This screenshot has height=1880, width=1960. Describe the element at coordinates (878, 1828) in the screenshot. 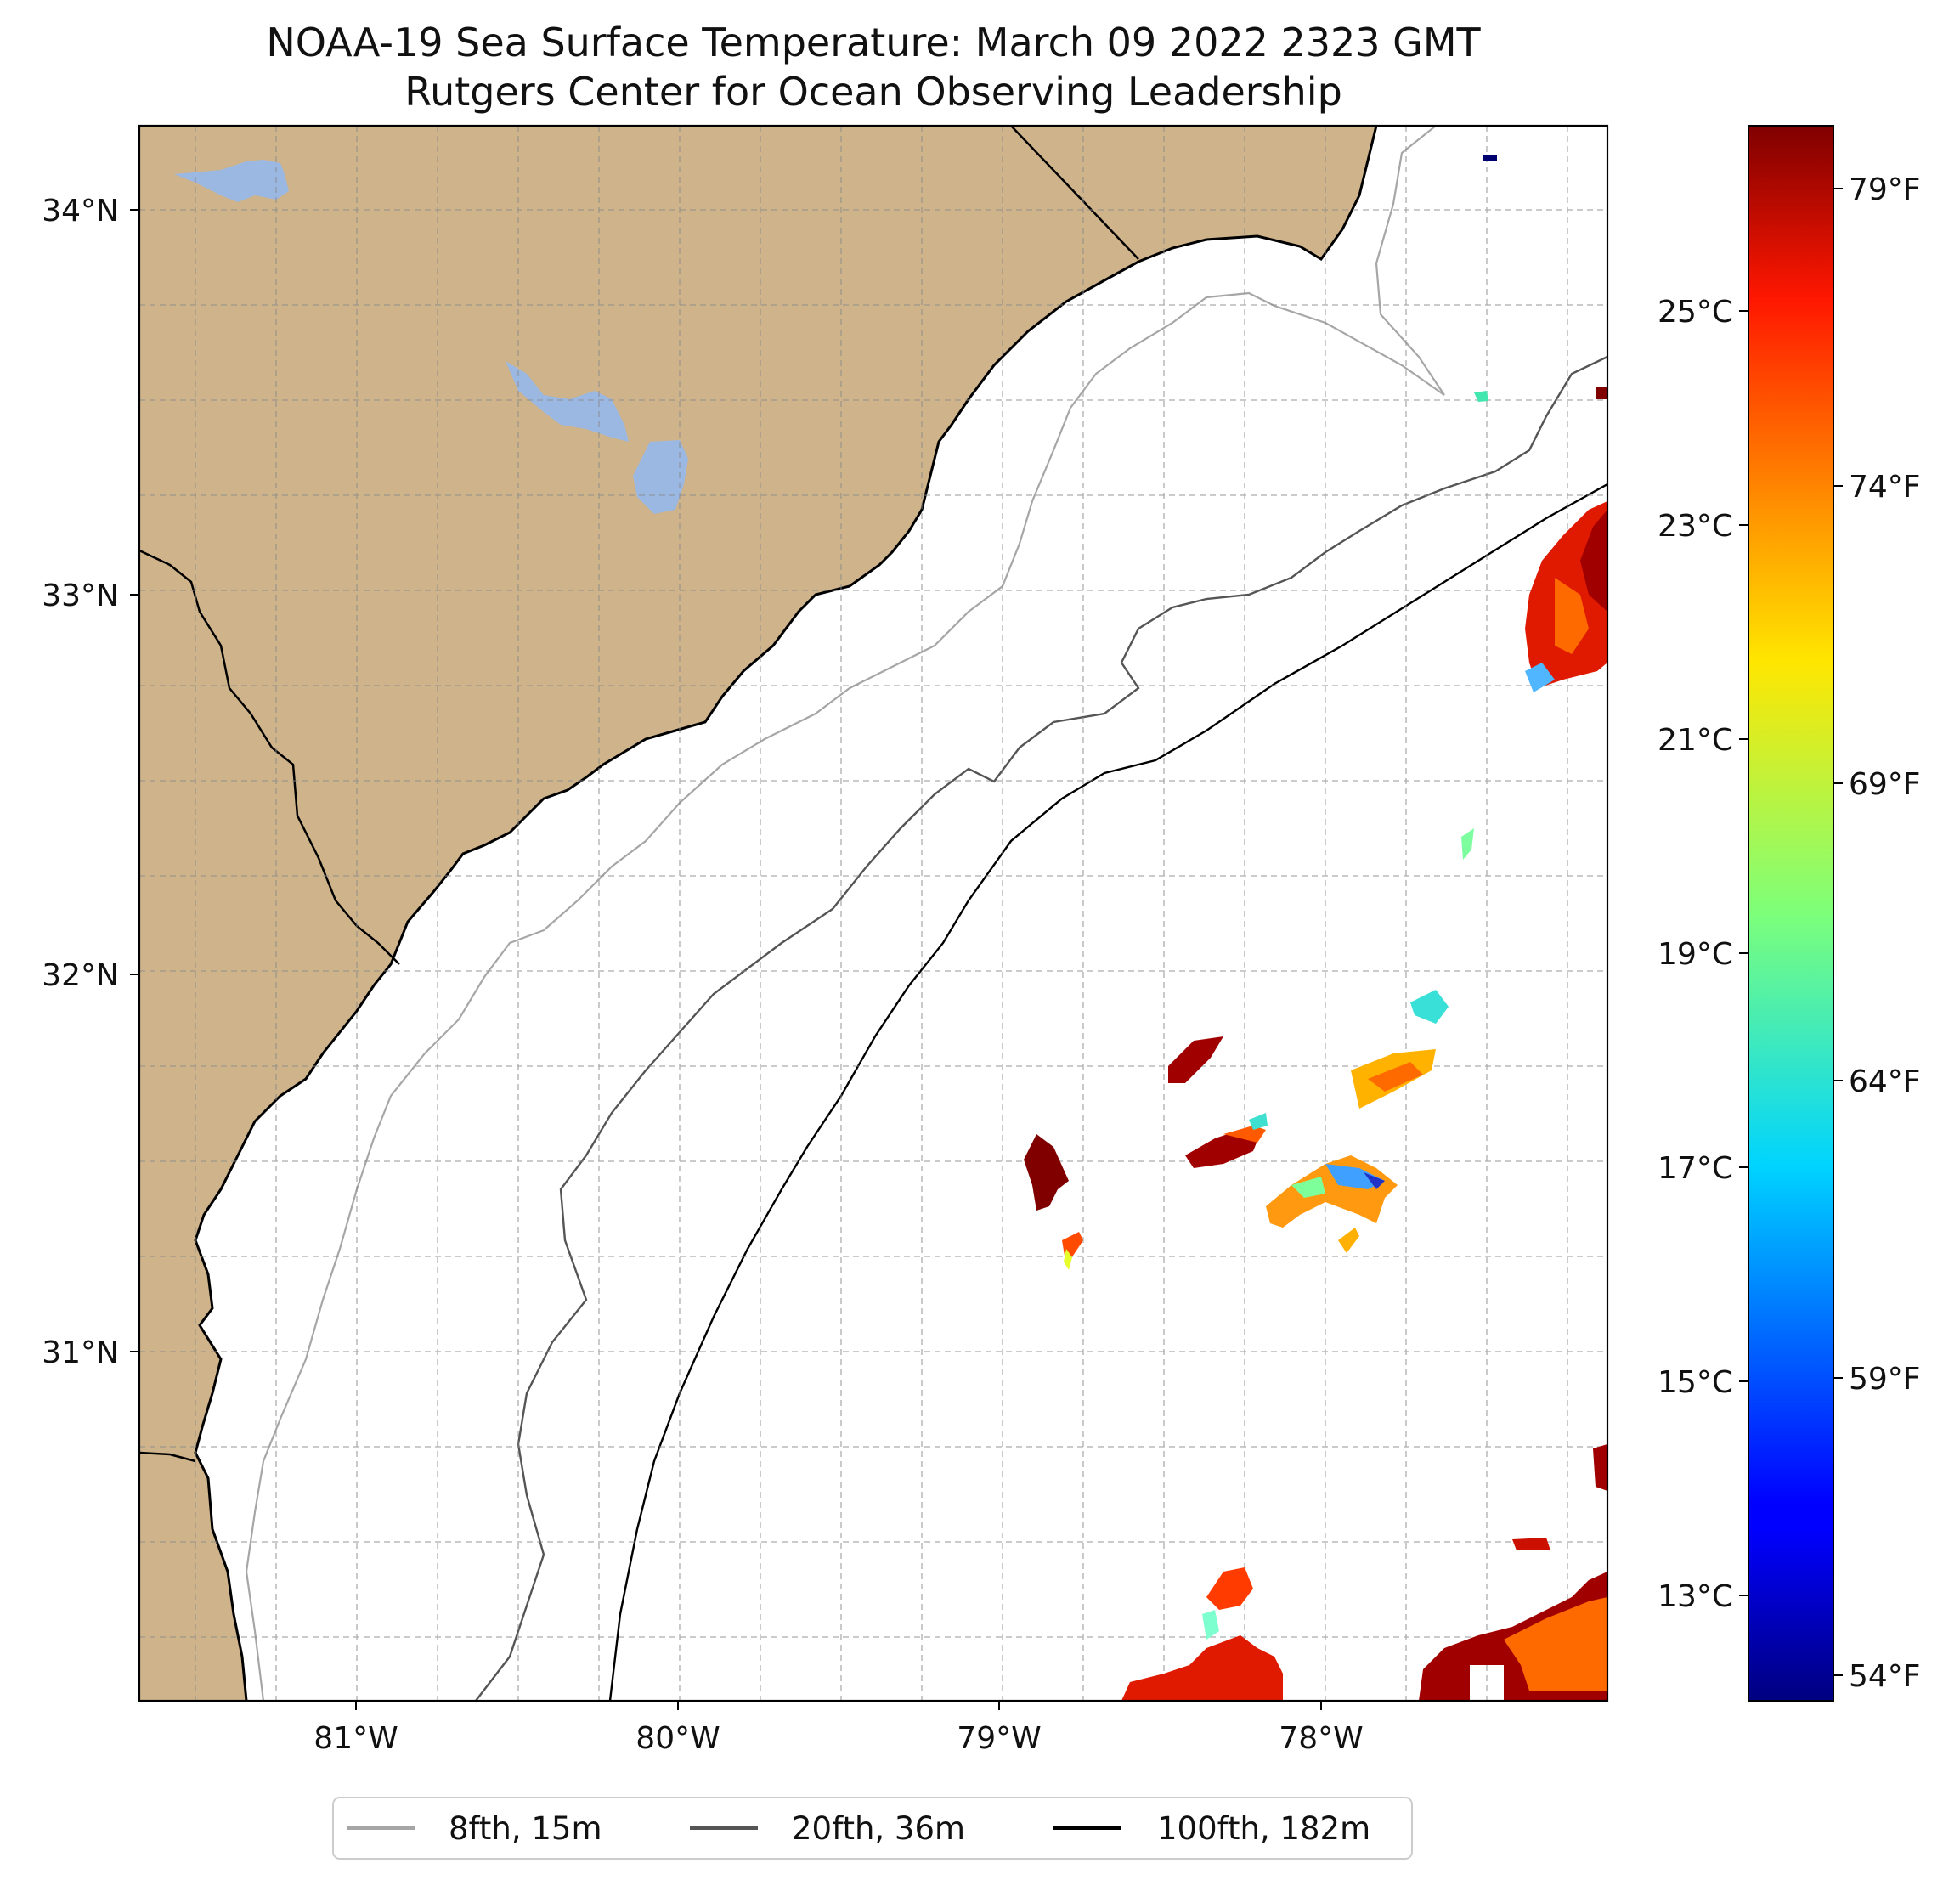

I see `legend-label-20fth: 20fth, 36m` at that location.